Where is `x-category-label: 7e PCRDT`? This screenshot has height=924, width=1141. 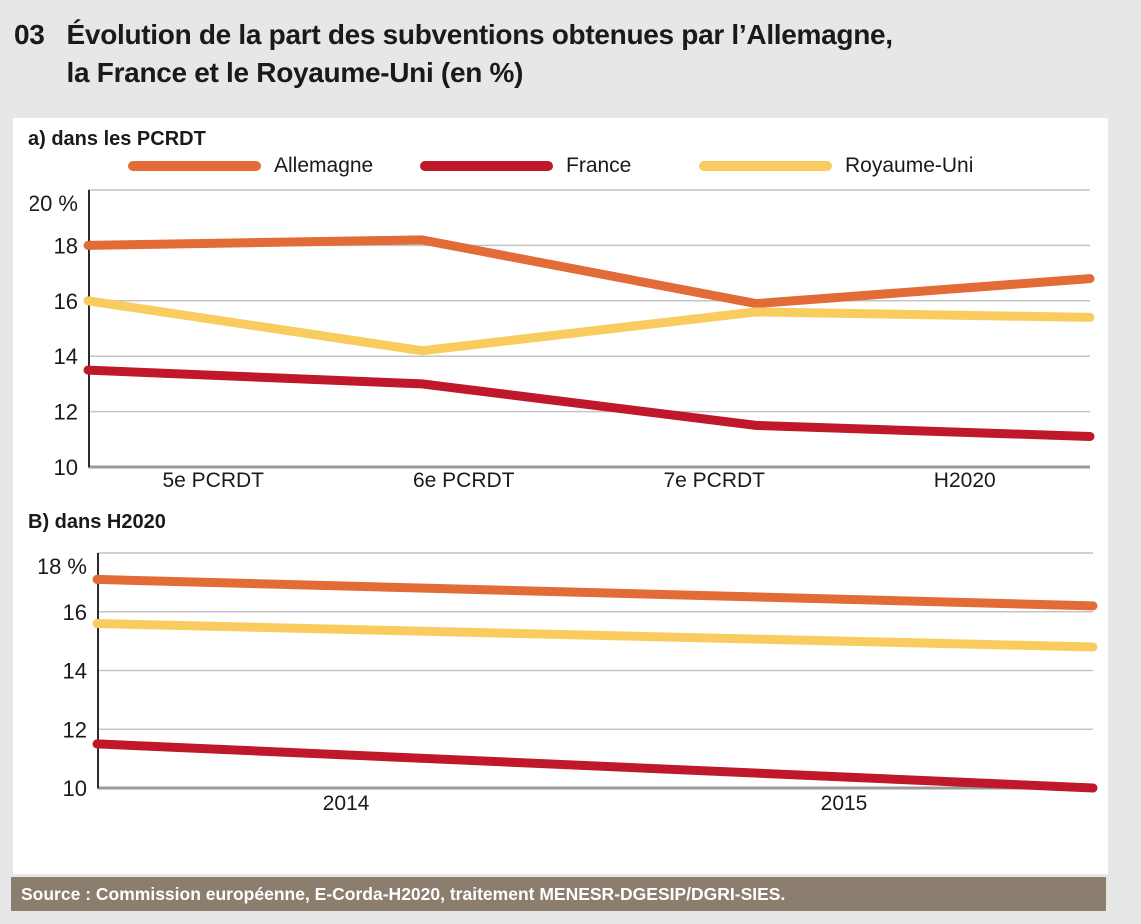 x-category-label: 7e PCRDT is located at coordinates (714, 480).